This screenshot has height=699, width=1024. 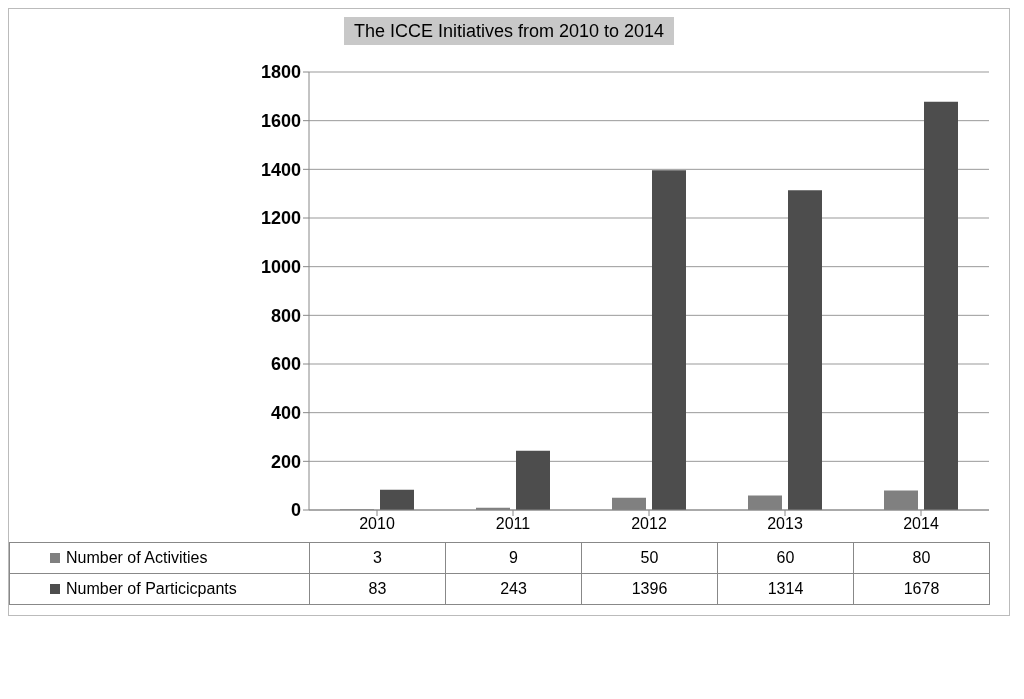 What do you see at coordinates (136, 557) in the screenshot?
I see `legend-label: Number of Activities` at bounding box center [136, 557].